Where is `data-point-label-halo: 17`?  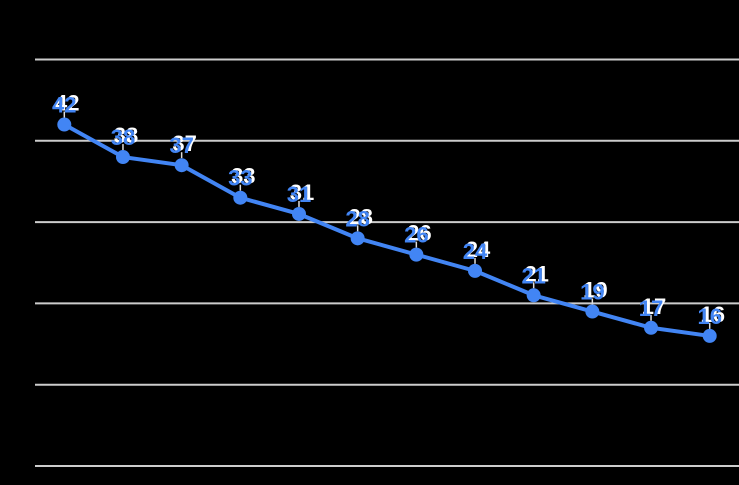
data-point-label-halo: 17 is located at coordinates (654, 306).